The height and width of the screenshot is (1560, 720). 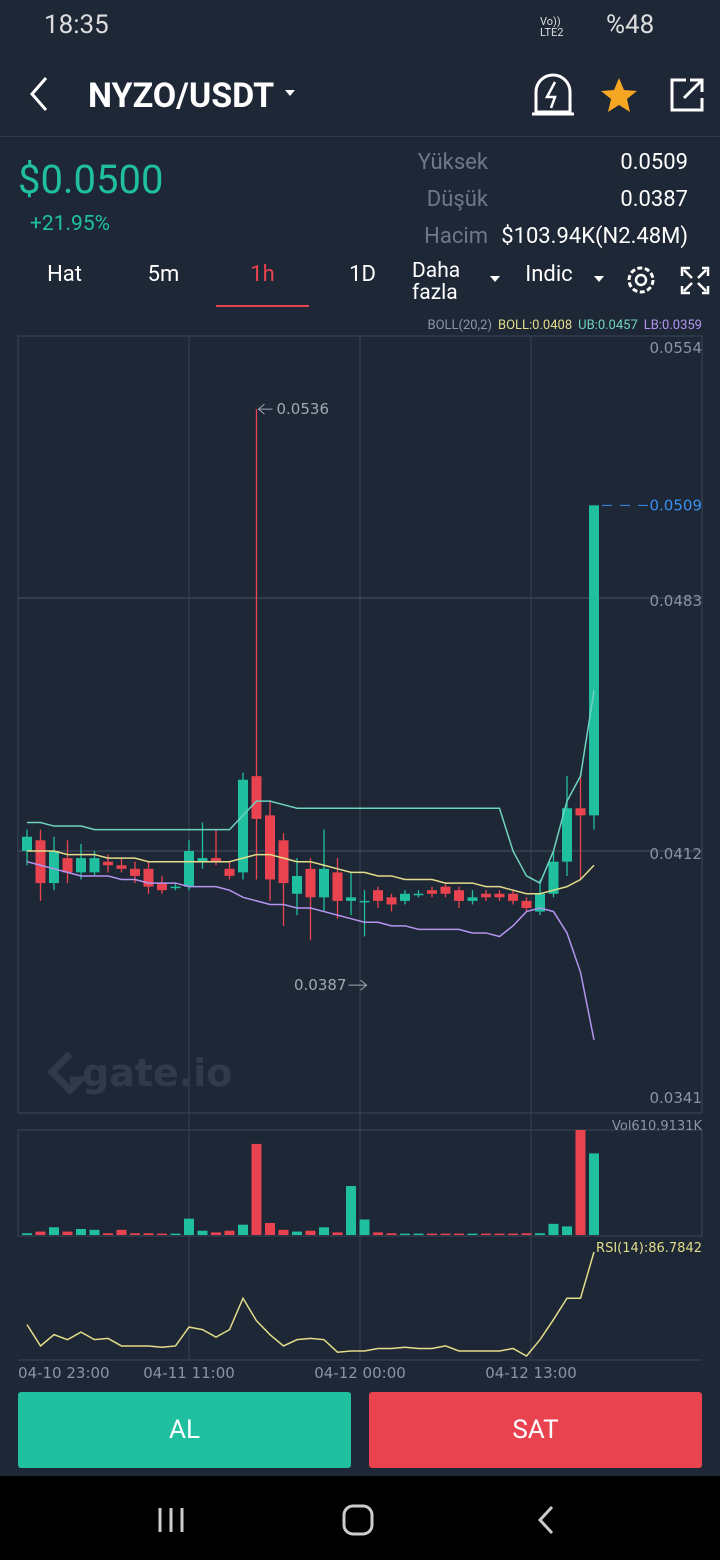 What do you see at coordinates (695, 280) in the screenshot?
I see `fullscreen-icon` at bounding box center [695, 280].